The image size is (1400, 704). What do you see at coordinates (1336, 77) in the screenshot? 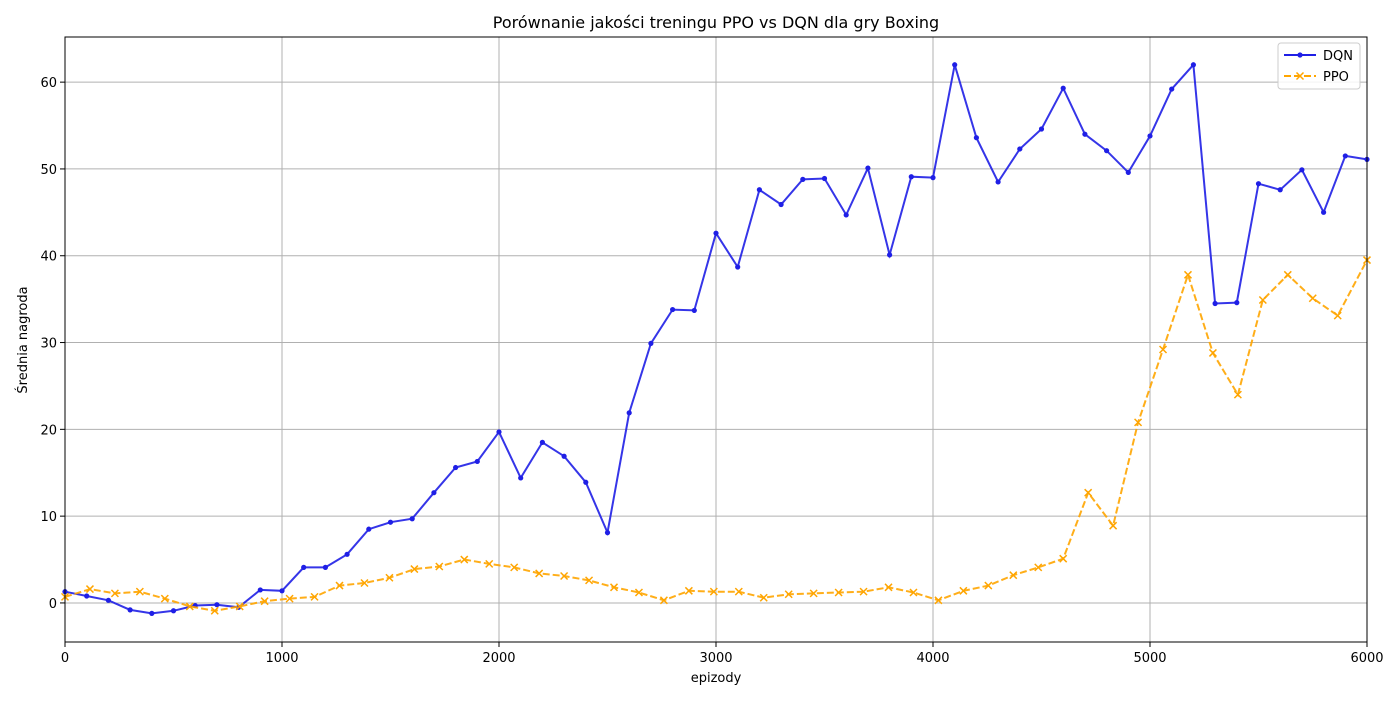
I see `legend-label-ppo: PPO` at bounding box center [1336, 77].